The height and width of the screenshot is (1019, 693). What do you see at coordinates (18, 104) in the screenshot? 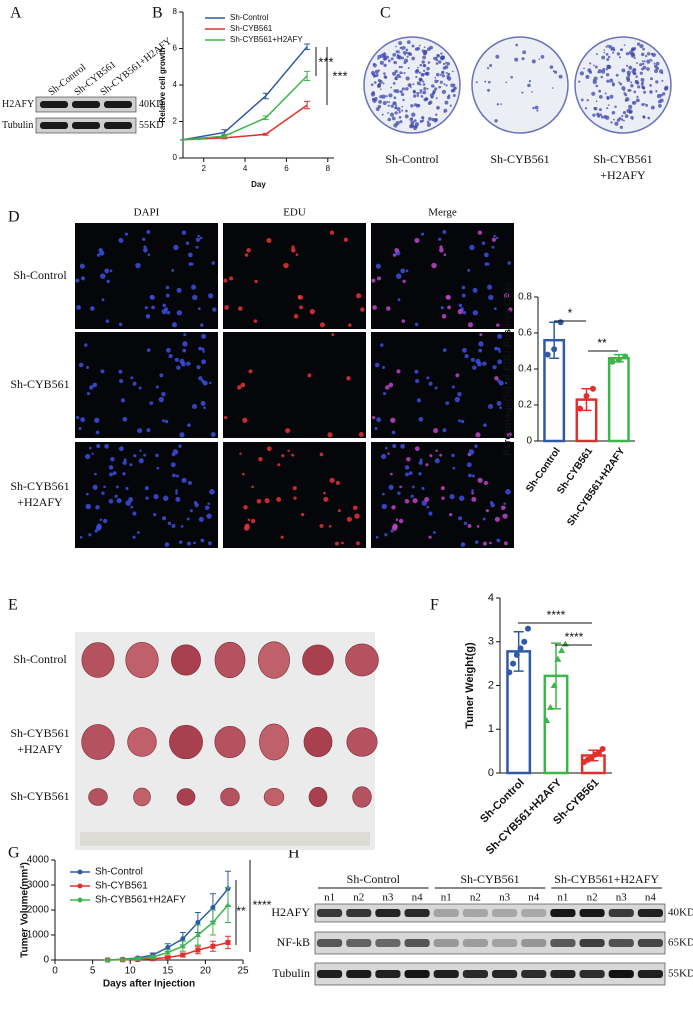
I see `row-label: H2AFY` at bounding box center [18, 104].